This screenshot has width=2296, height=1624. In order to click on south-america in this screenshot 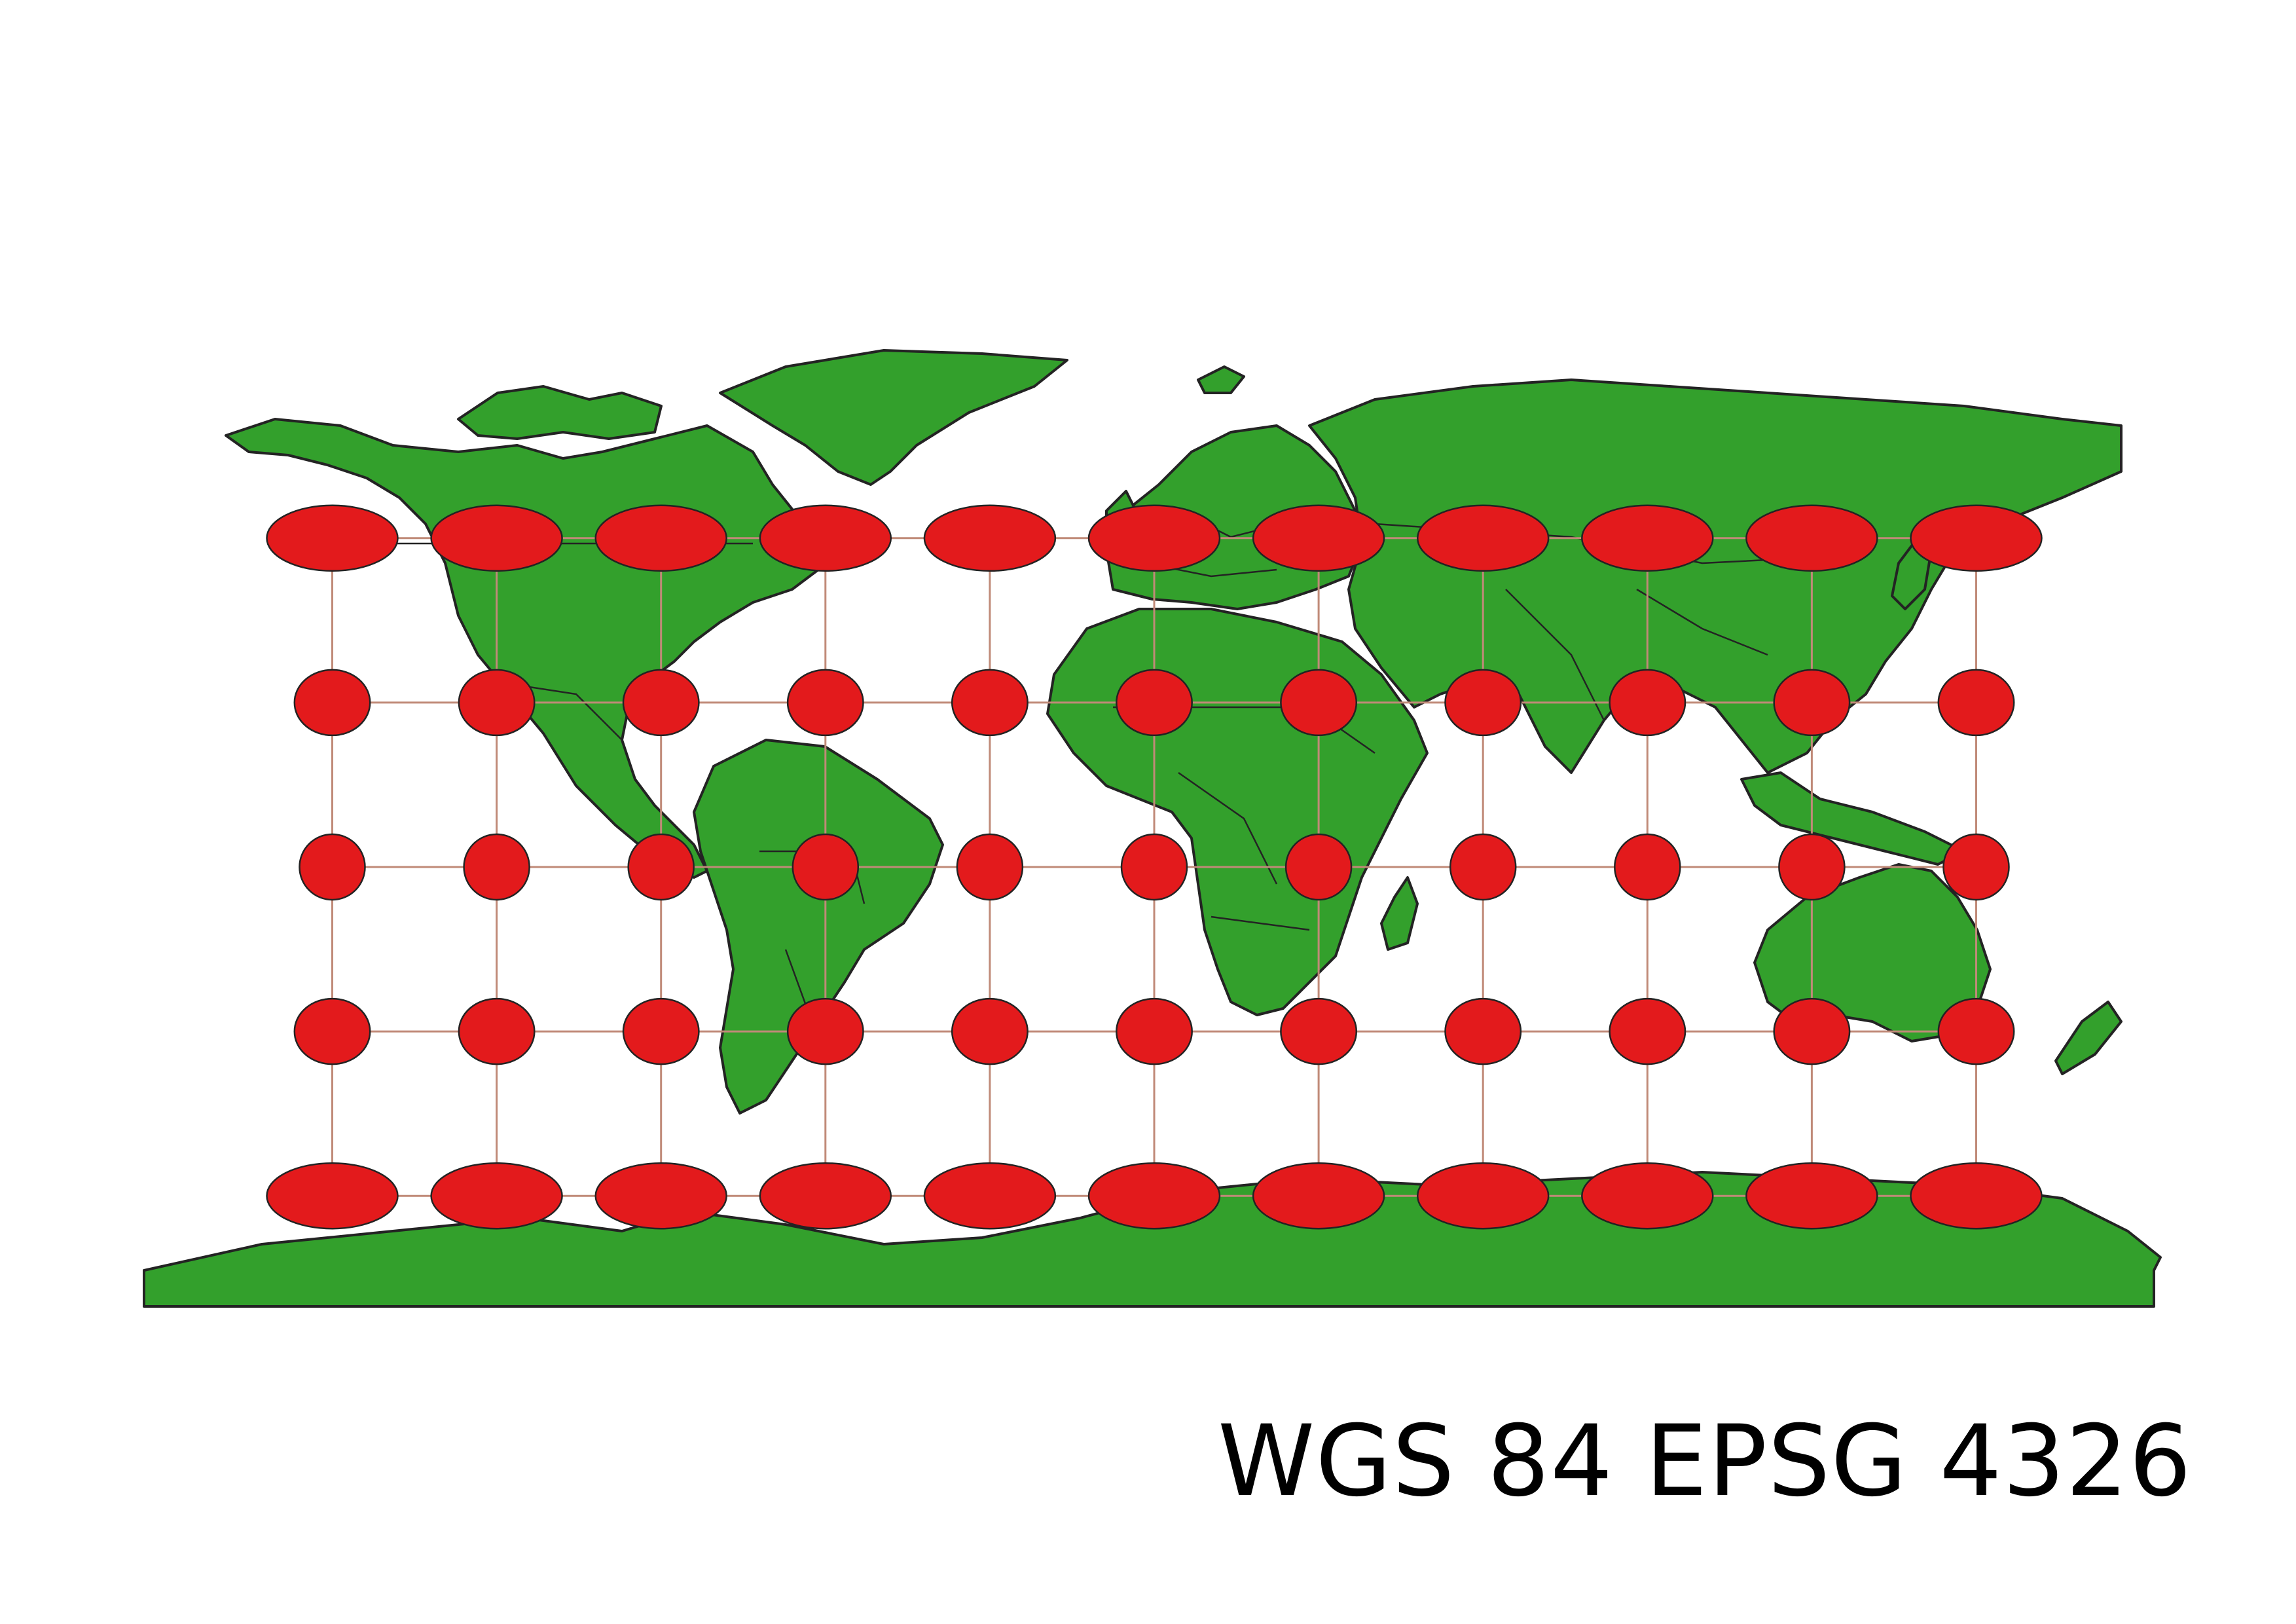, I will do `click(818, 927)`.